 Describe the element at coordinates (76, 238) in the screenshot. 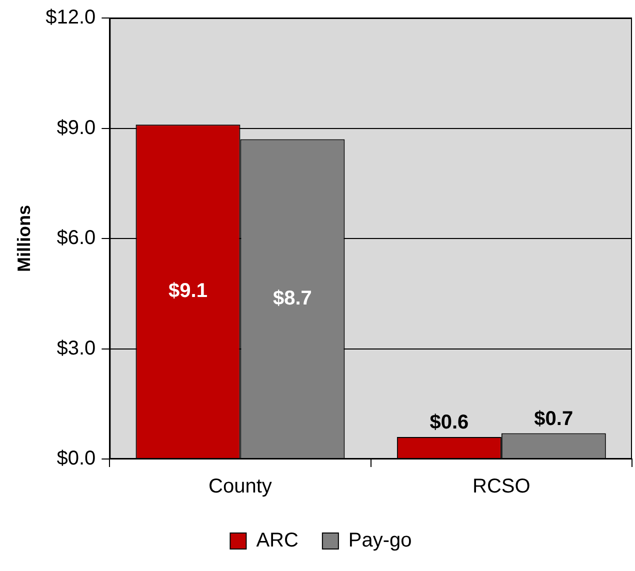

I see `y-tick-label: $6.0` at that location.